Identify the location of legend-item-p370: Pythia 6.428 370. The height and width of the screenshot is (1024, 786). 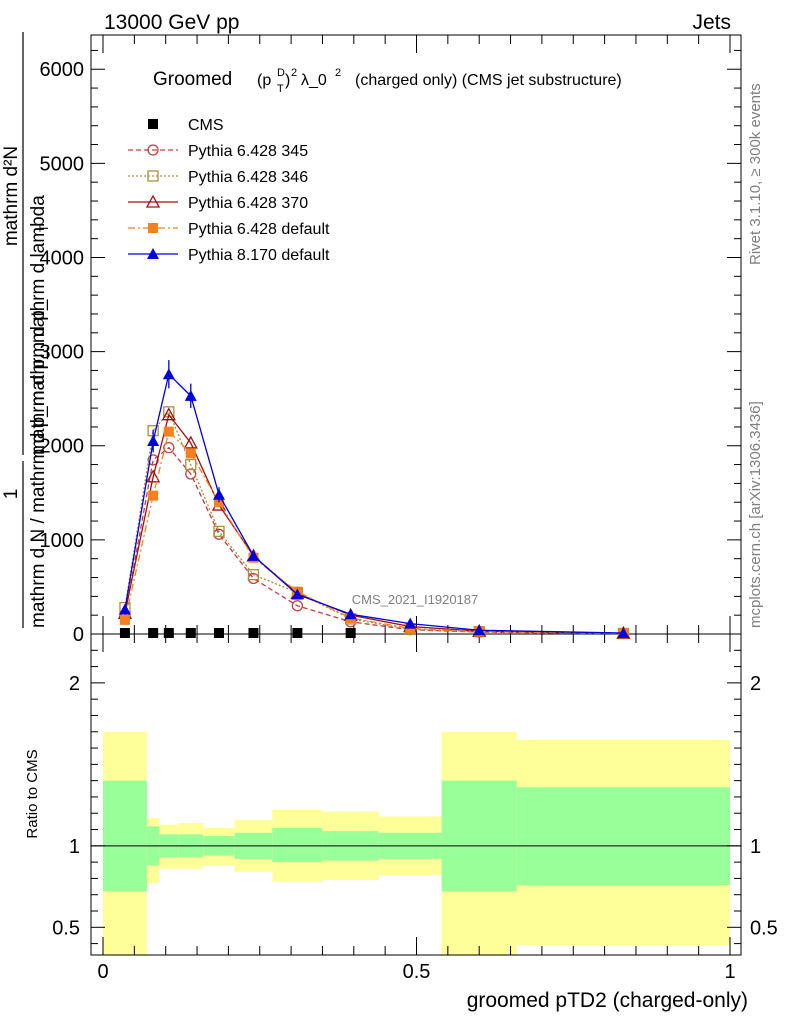
(218, 203).